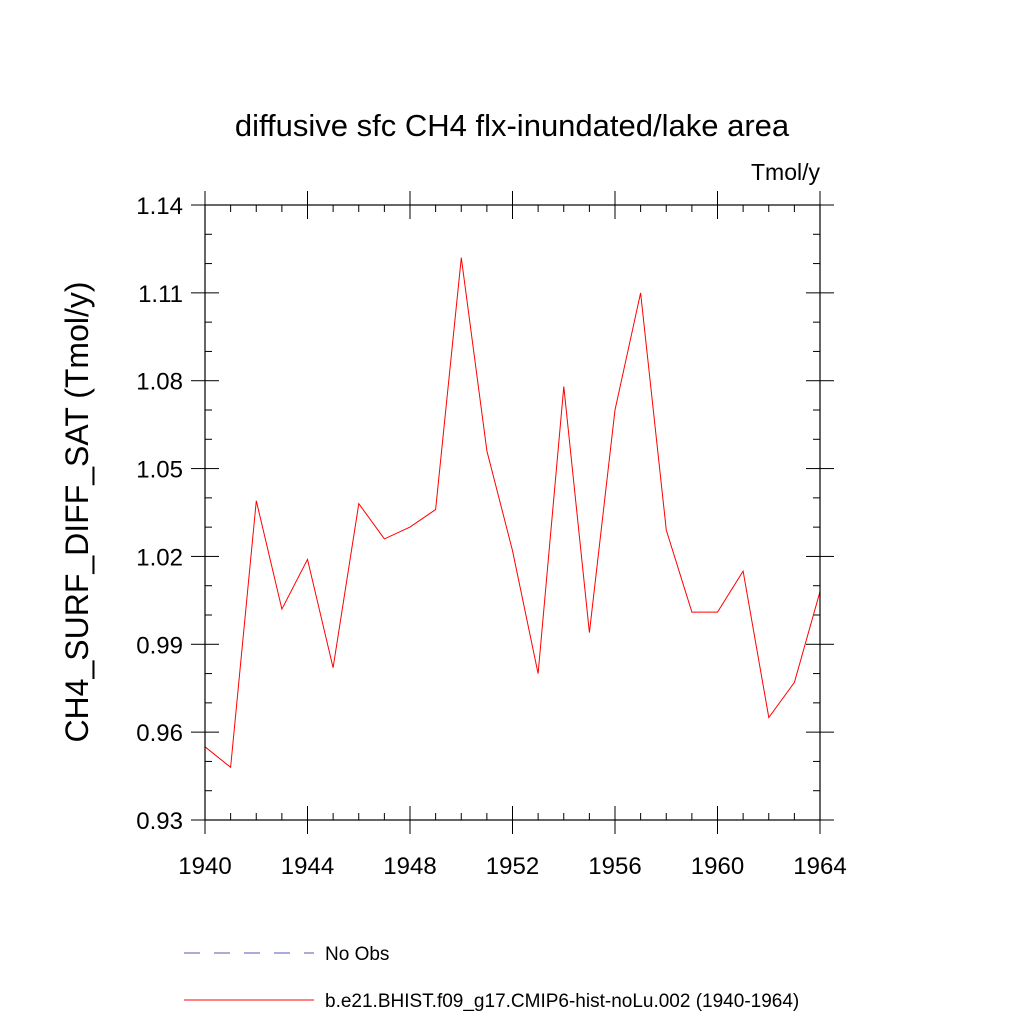 This screenshot has height=1024, width=1024. Describe the element at coordinates (786, 172) in the screenshot. I see `units-label: Tmol/y` at that location.